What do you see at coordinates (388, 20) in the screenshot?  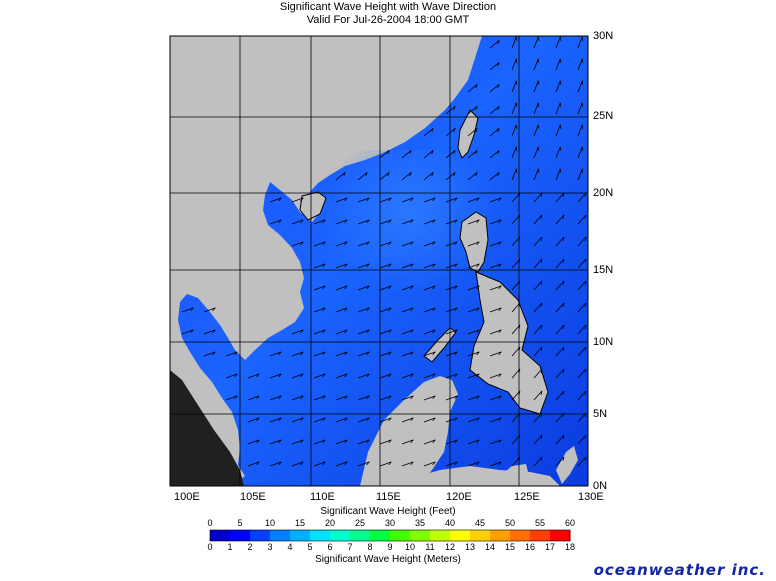 I see `chart-subtitle: Valid For Jul-26-2004 18:00 GMT` at bounding box center [388, 20].